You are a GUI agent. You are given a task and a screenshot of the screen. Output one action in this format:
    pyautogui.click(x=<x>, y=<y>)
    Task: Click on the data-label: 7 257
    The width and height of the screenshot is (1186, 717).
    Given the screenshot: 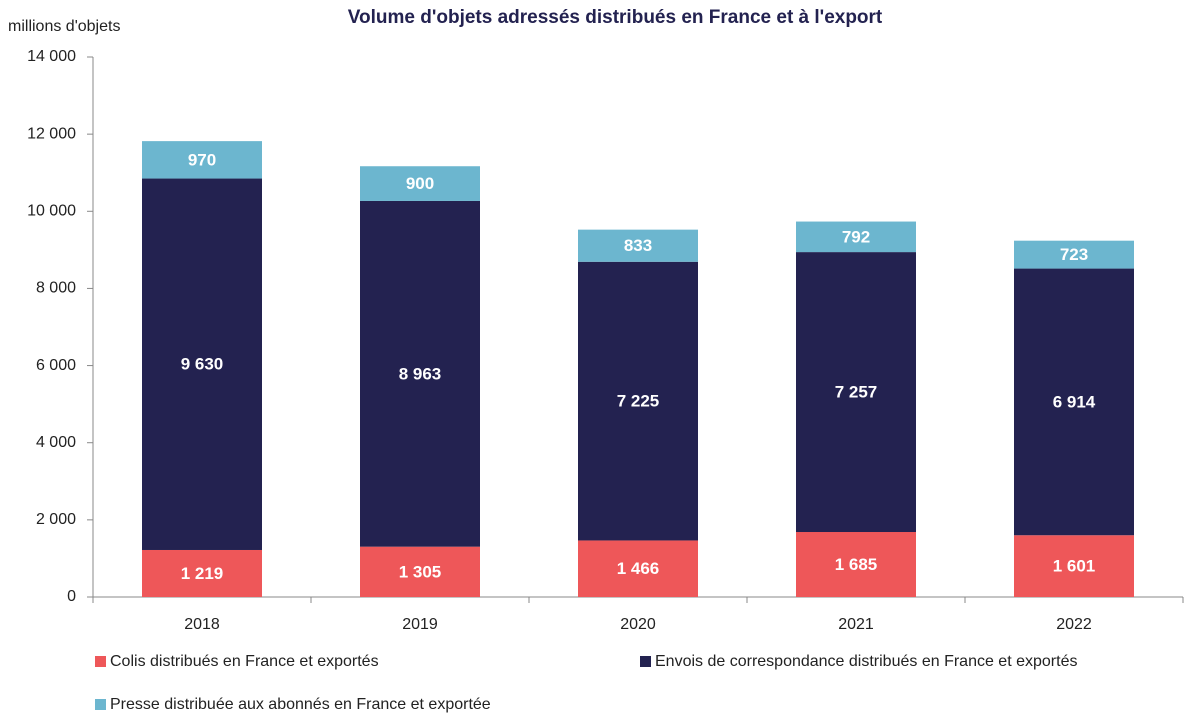 What is the action you would take?
    pyautogui.click(x=856, y=392)
    